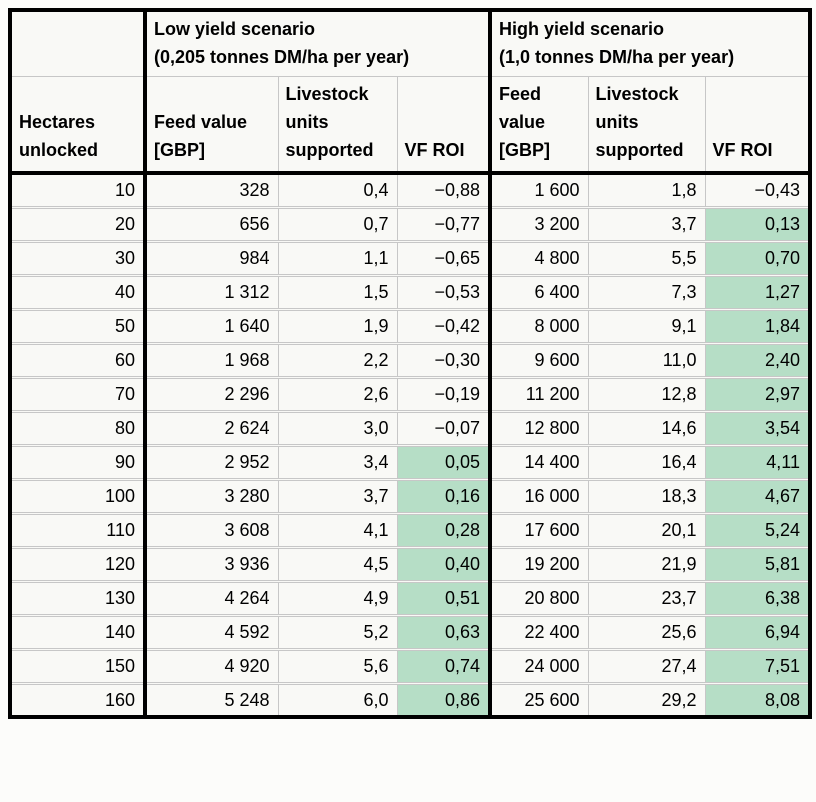 The image size is (816, 802). I want to click on table-row: 30 984 1,1 −0,65 4 800 5,5 0,70, so click(410, 258).